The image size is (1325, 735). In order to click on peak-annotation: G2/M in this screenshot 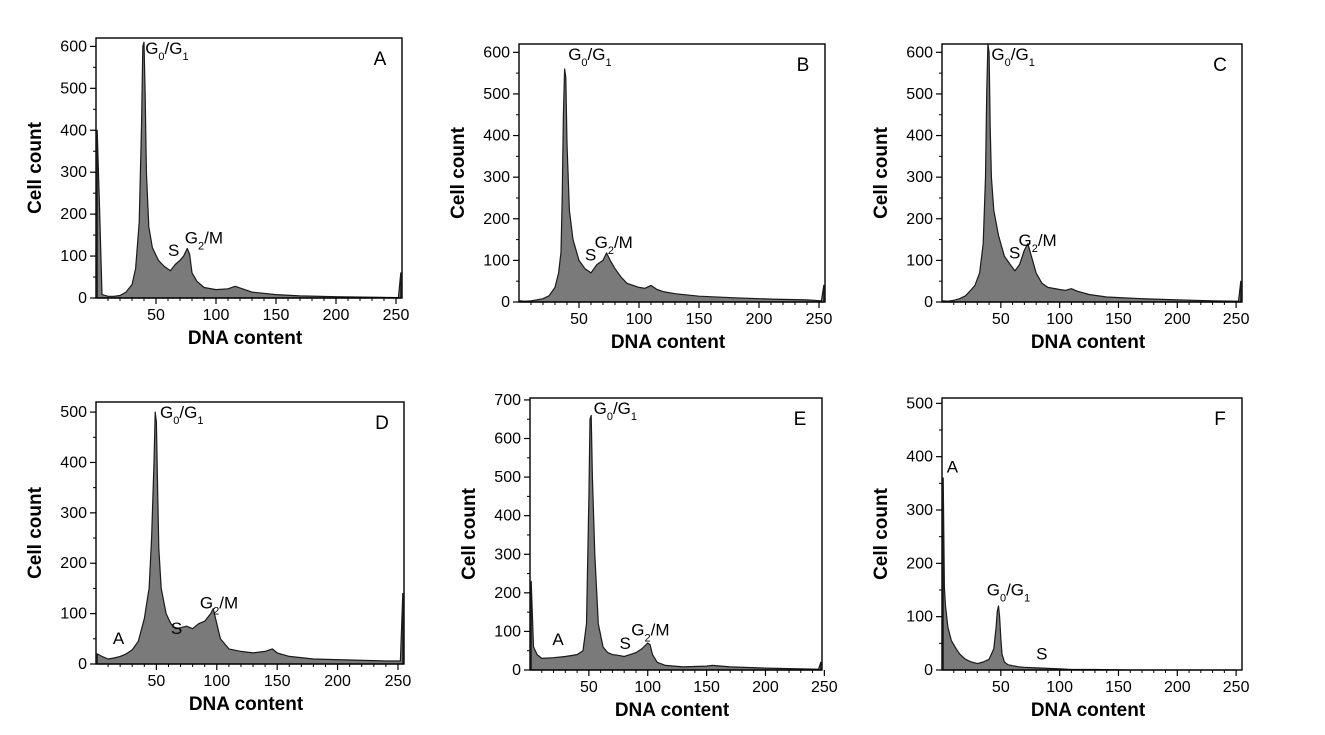, I will do `click(1037, 243)`.